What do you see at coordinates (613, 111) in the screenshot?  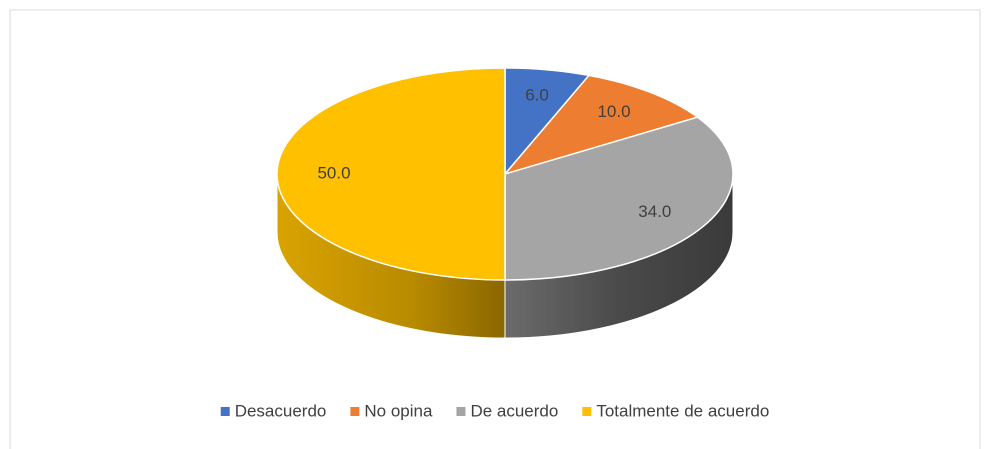 I see `data-label: 10.0` at bounding box center [613, 111].